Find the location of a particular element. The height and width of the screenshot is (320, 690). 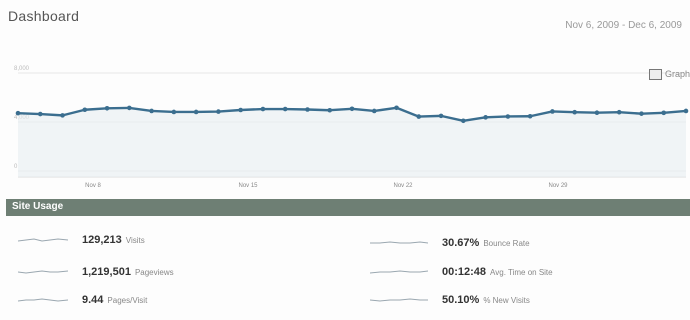

metric-pageviews: 1,219,501 Pageviews is located at coordinates (96, 272).